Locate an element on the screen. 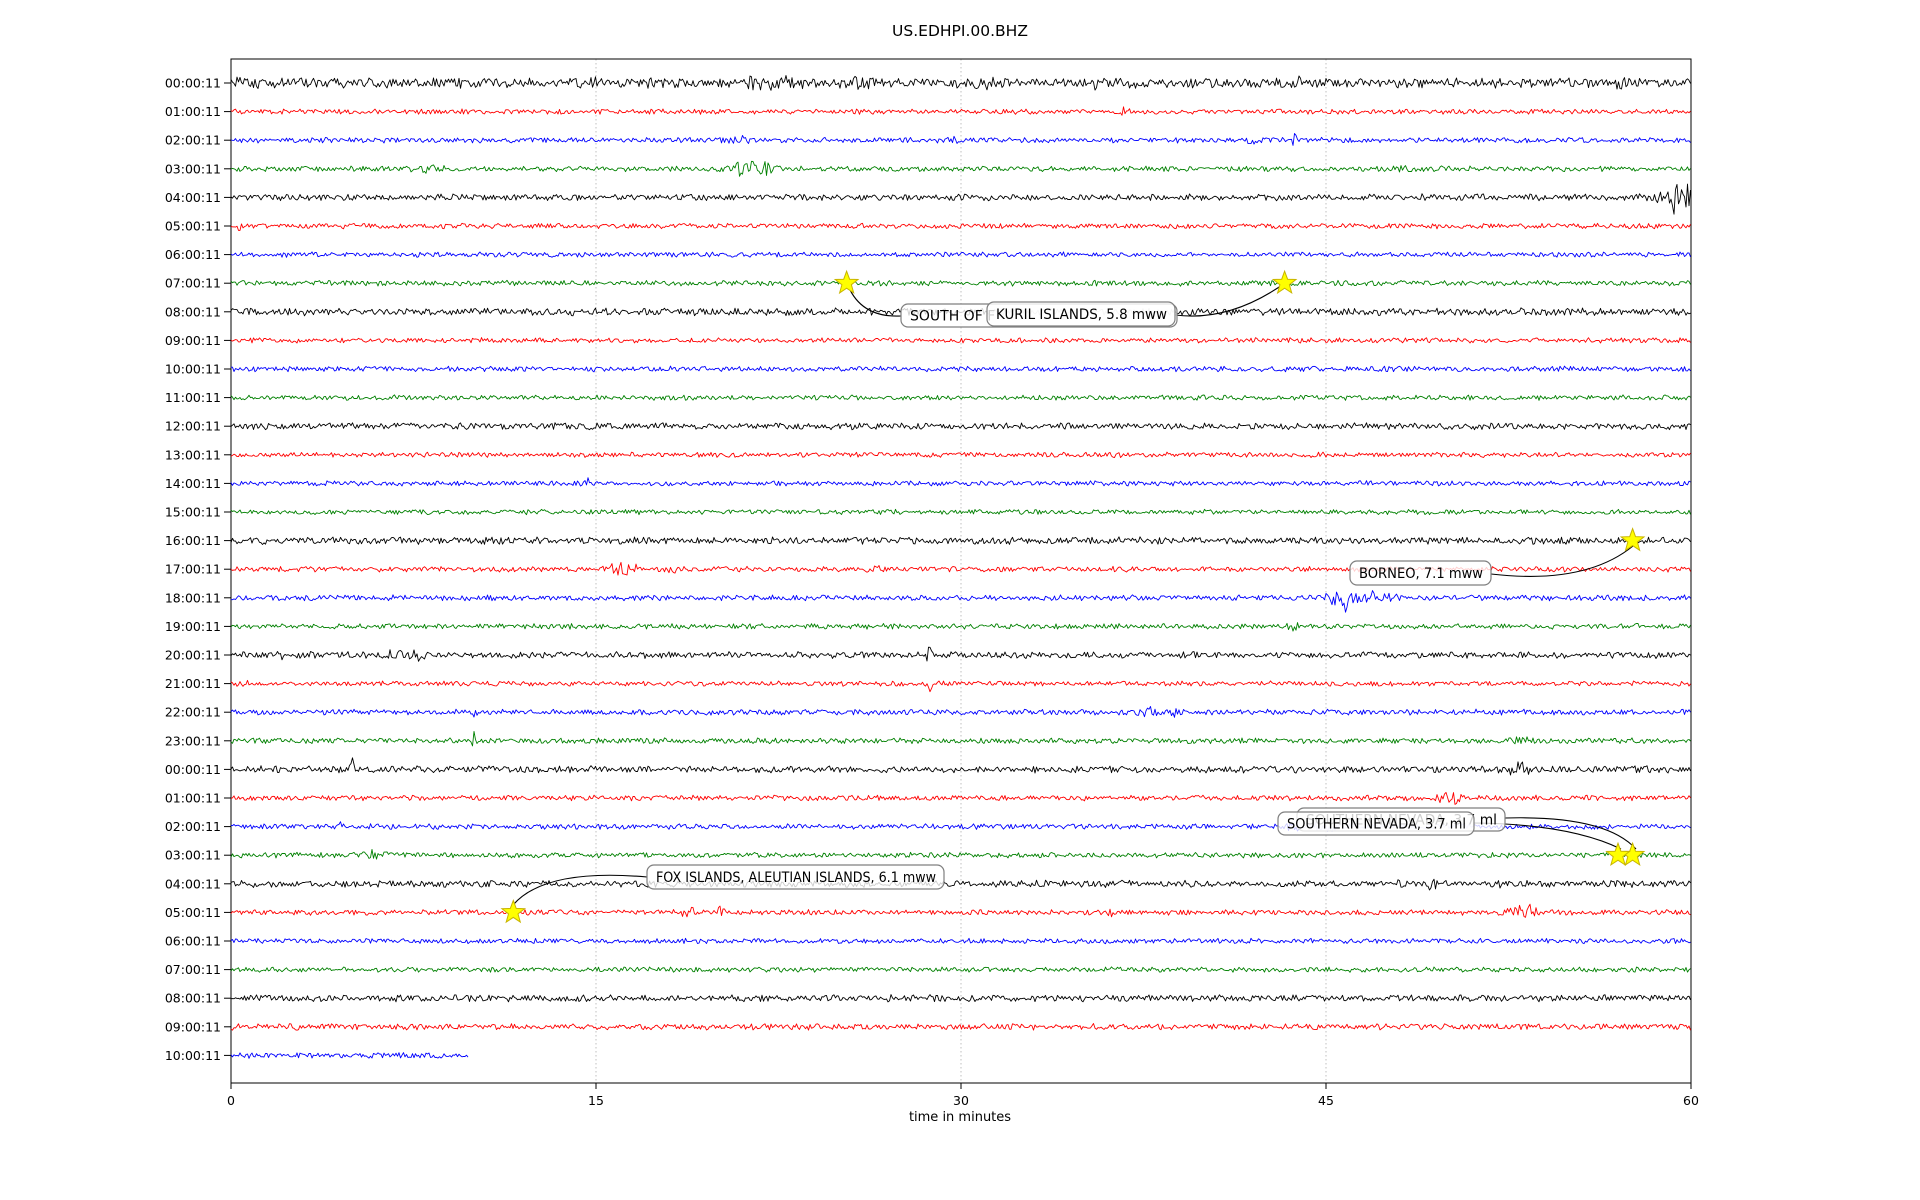  row-time-label: 23:00:11 is located at coordinates (193, 740).